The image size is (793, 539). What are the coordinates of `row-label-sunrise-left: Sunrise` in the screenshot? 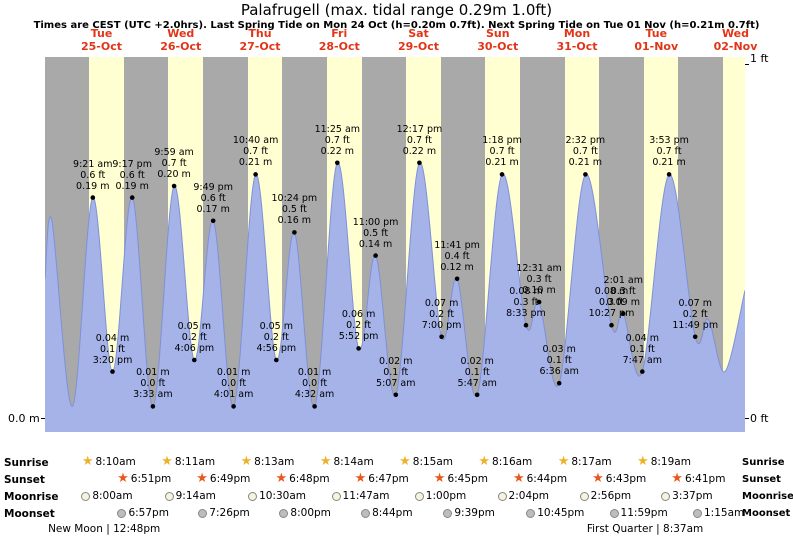 It's located at (26, 463).